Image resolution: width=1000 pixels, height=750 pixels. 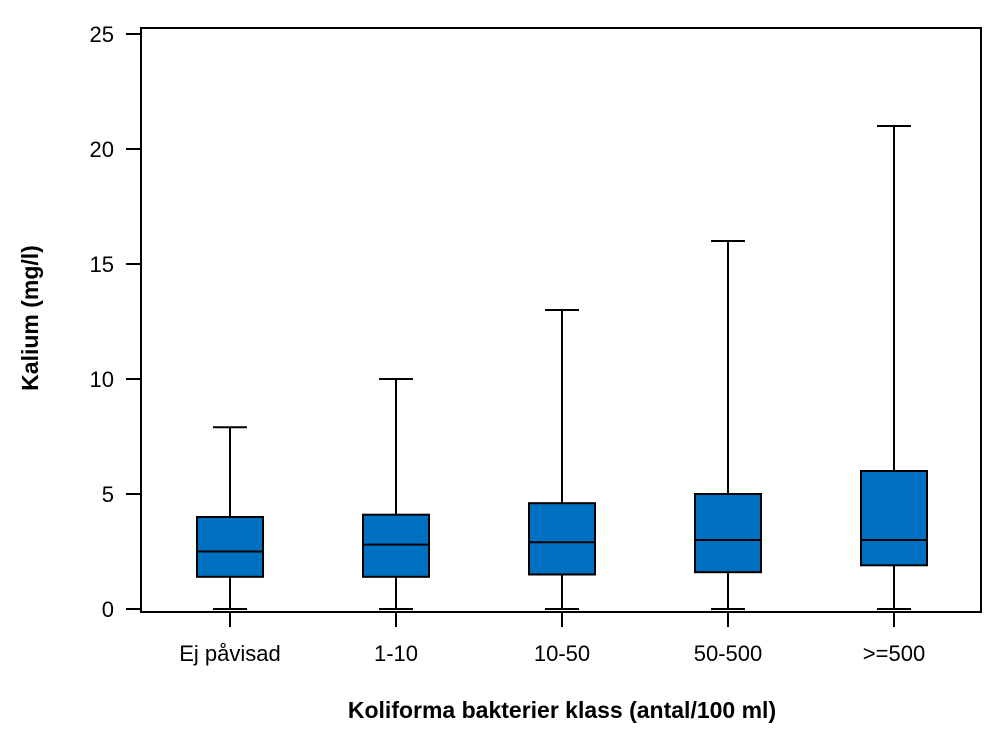 What do you see at coordinates (230, 653) in the screenshot?
I see `x-tick-label: Ej påvisad` at bounding box center [230, 653].